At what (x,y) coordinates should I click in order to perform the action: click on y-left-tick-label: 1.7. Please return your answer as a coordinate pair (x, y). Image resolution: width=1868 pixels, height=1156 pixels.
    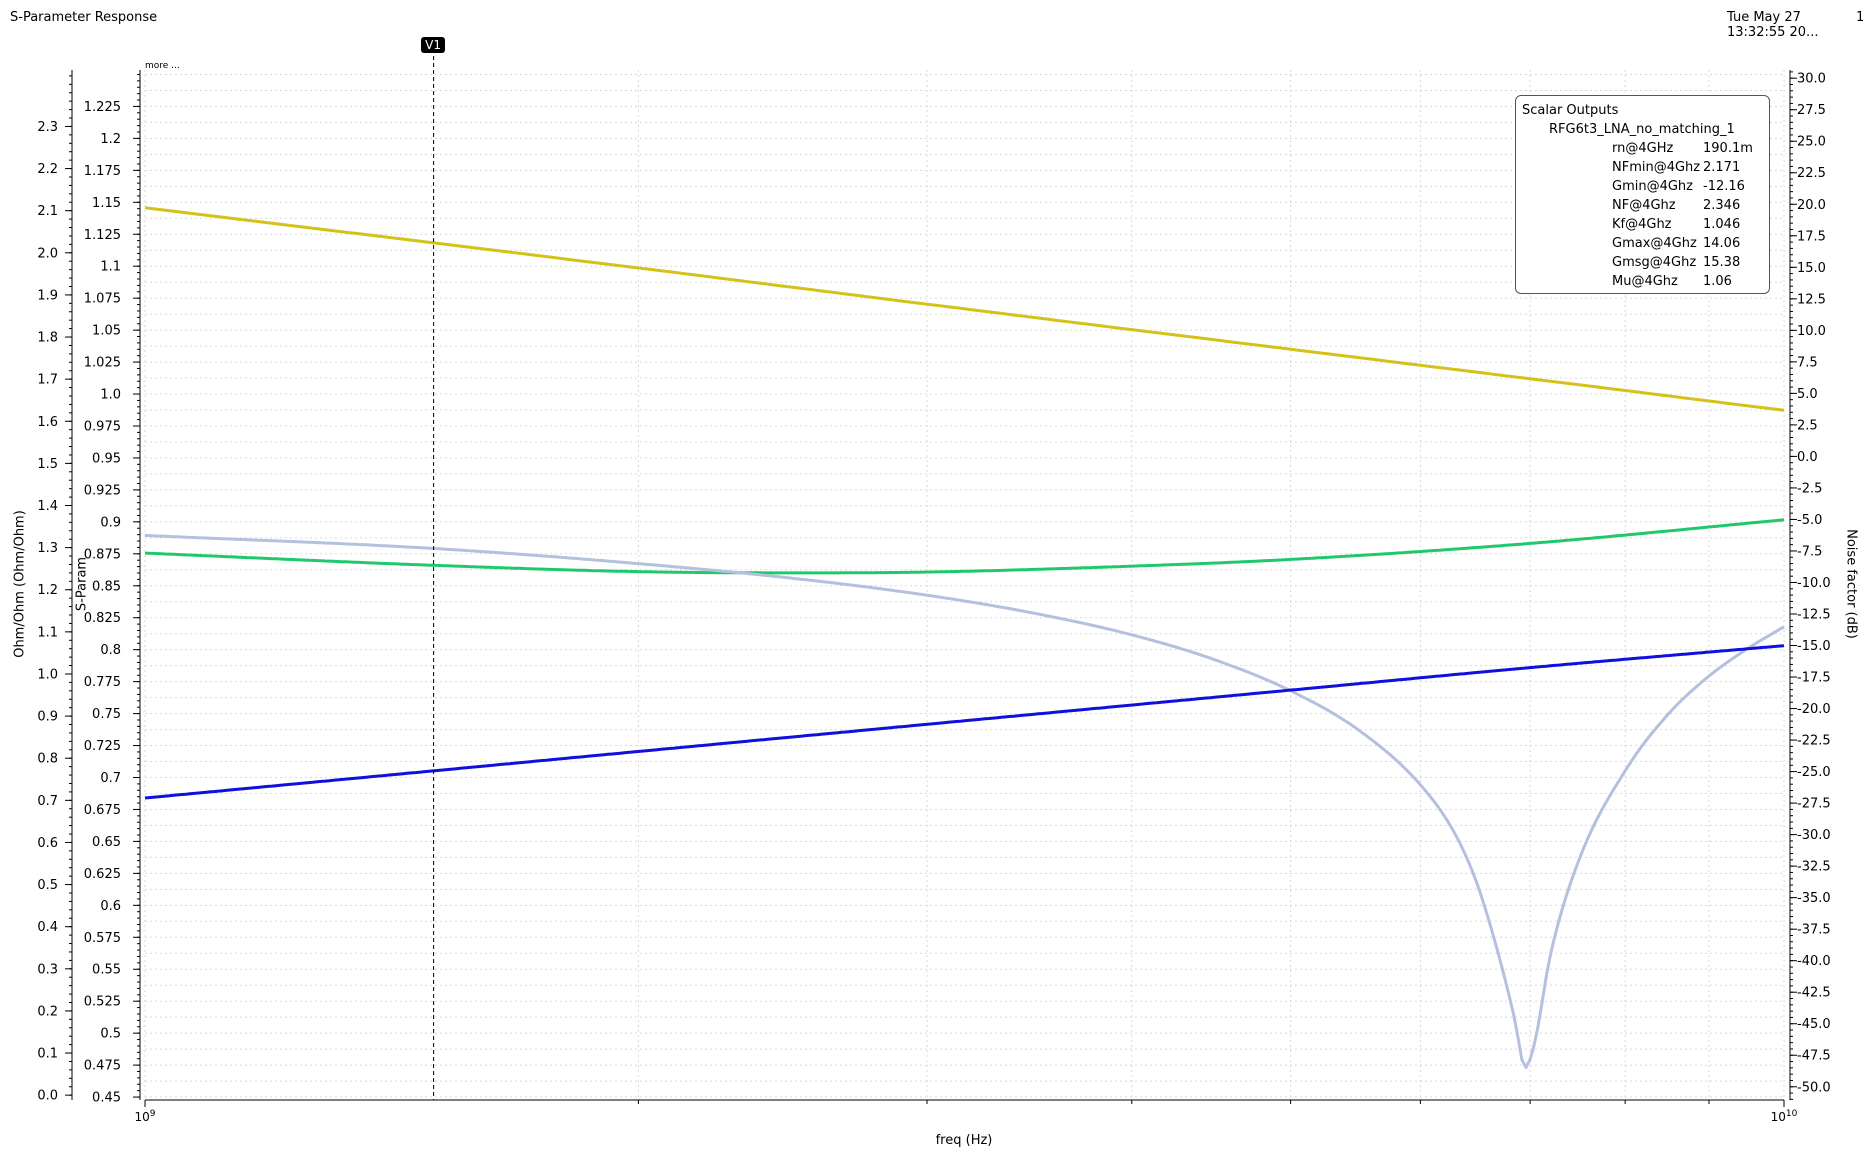
    Looking at the image, I should click on (47, 380).